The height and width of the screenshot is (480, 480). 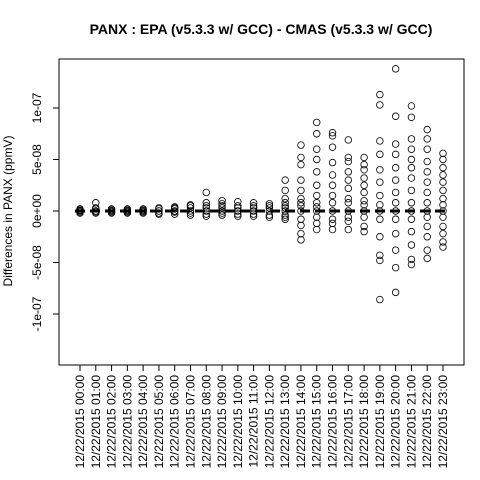 What do you see at coordinates (159, 422) in the screenshot?
I see `x-tick-label: 12/22/2015 05:00` at bounding box center [159, 422].